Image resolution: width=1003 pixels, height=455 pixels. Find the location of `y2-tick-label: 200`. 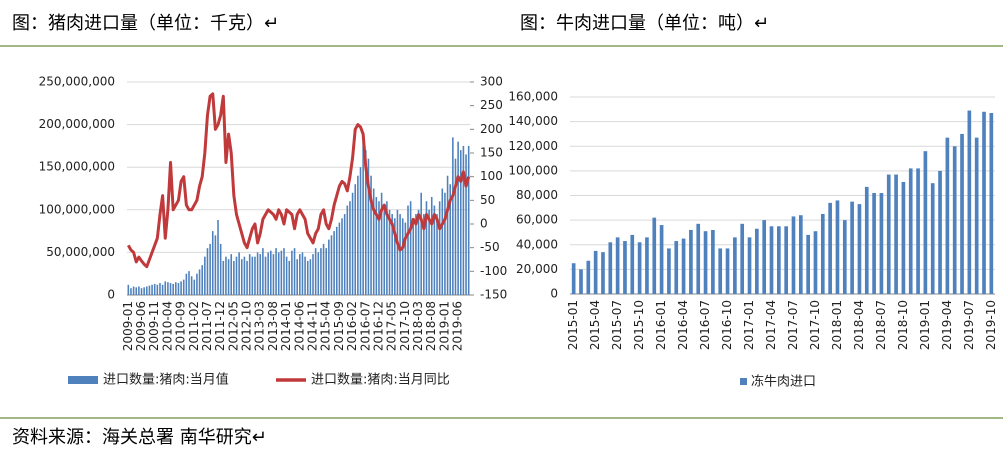

y2-tick-label: 200 is located at coordinates (491, 129).